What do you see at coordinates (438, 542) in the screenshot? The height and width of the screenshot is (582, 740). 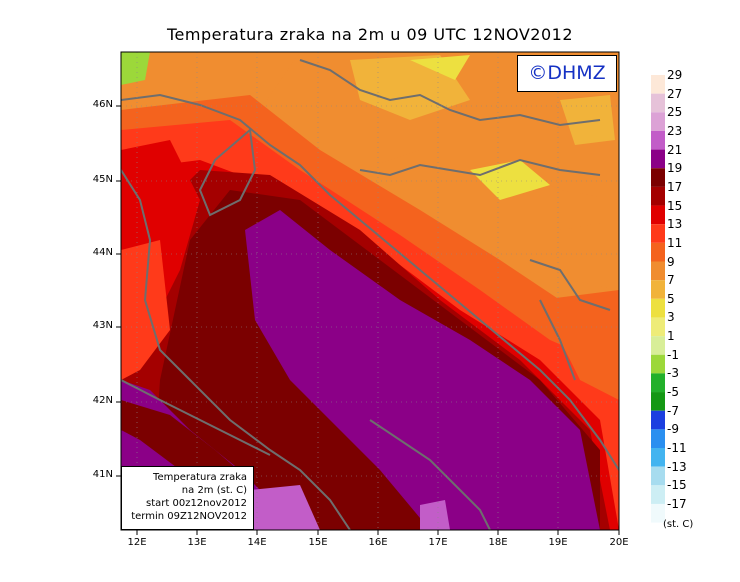 I see `lon-label: 17E` at bounding box center [438, 542].